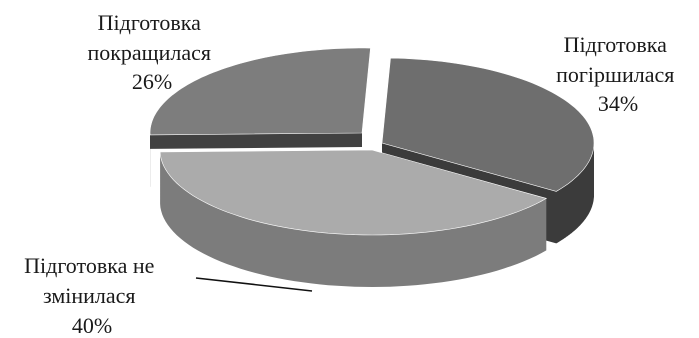 This screenshot has height=338, width=699. Describe the element at coordinates (260, 91) in the screenshot. I see `slice-improved-top` at that location.